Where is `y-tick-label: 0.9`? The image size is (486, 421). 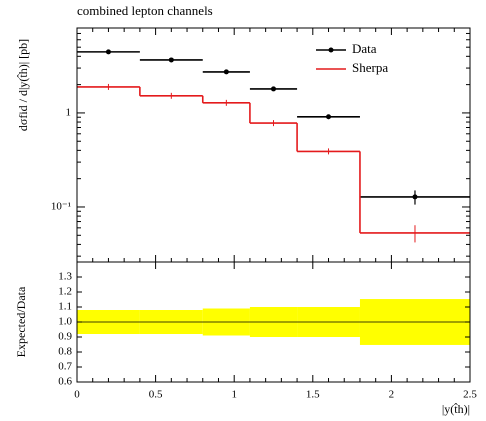
y-tick-label: 0.9 is located at coordinates (65, 337).